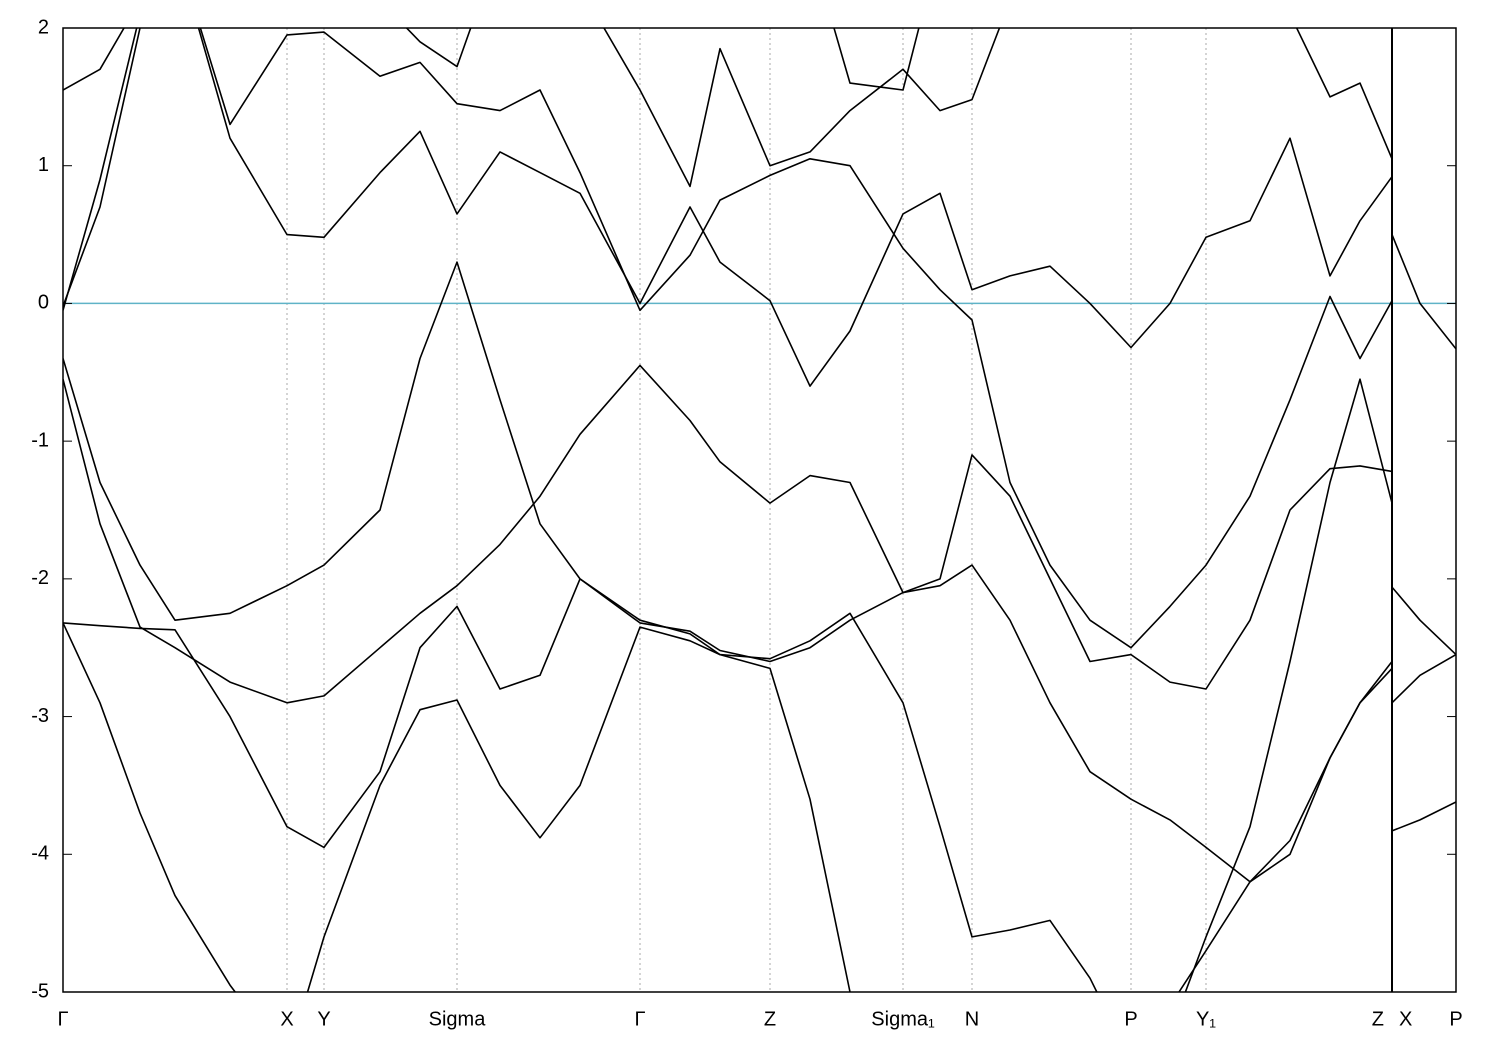 The width and height of the screenshot is (1500, 1050). I want to click on x-tick-label: Sigma, so click(458, 1019).